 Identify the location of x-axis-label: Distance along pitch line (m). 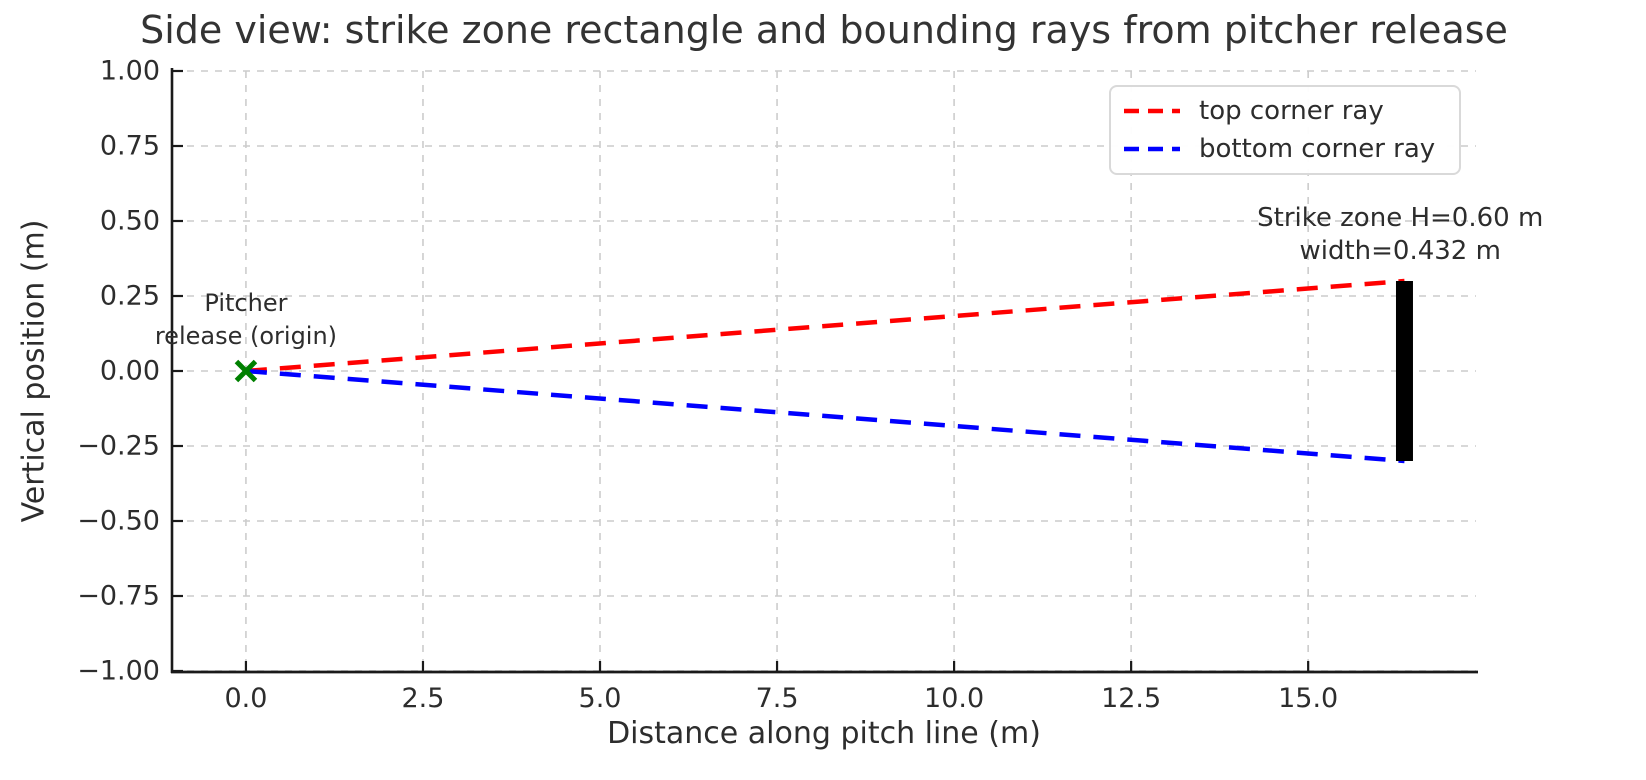
(824, 733).